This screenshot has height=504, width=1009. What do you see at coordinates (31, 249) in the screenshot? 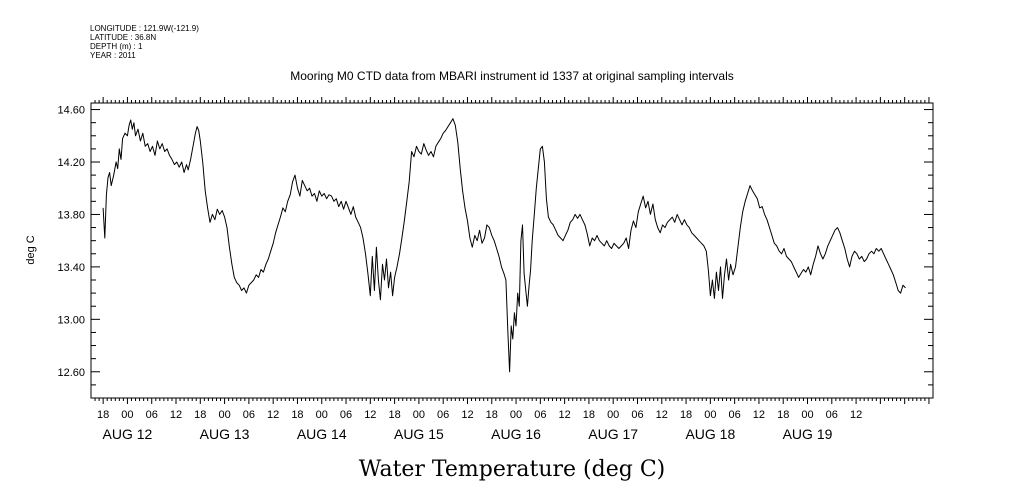
I see `y-axis-label: deg C` at bounding box center [31, 249].